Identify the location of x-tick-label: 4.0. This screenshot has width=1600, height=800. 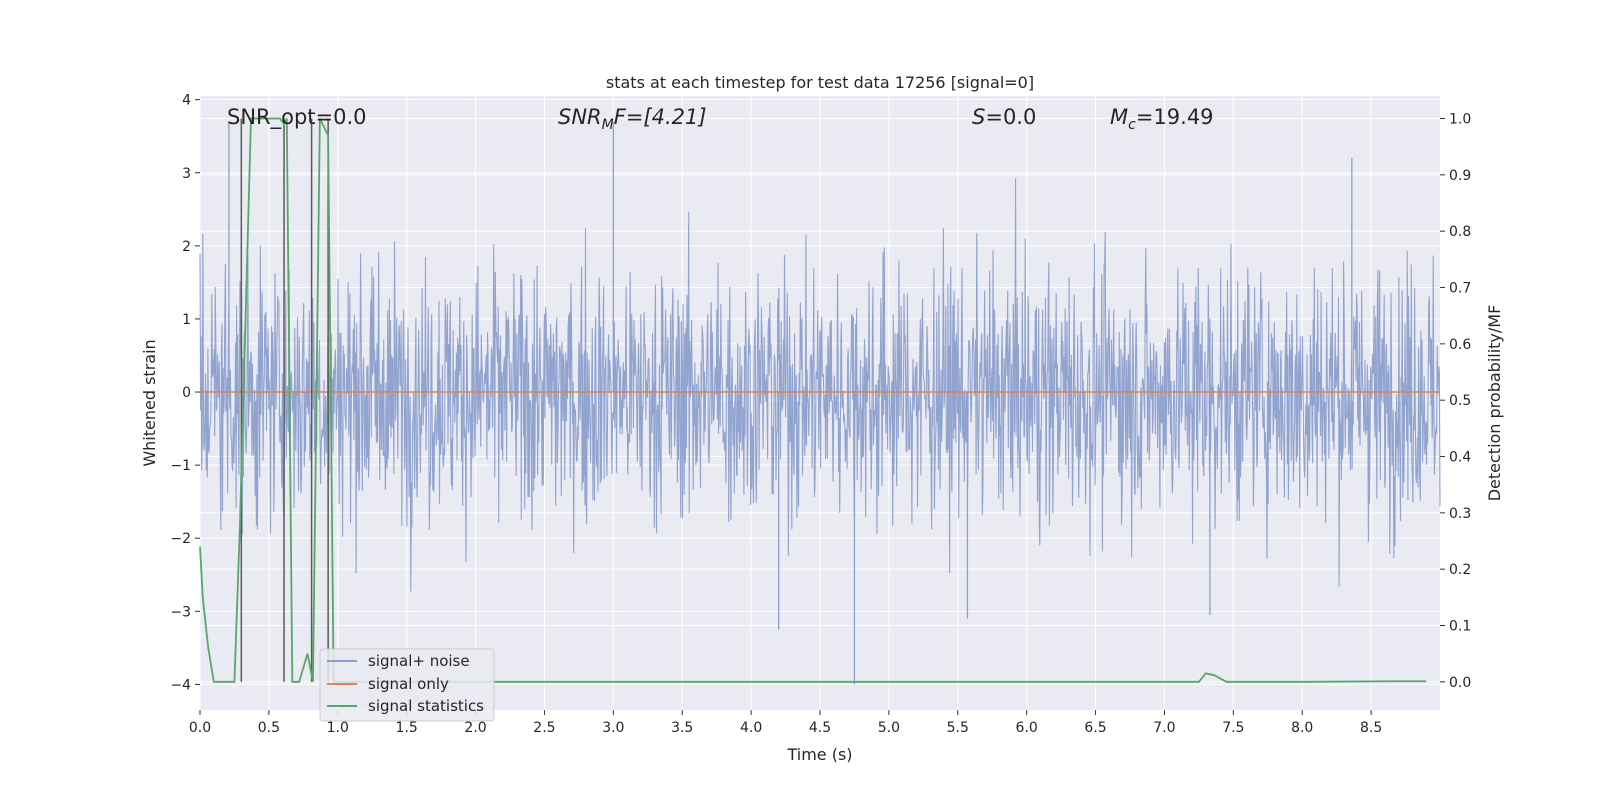
(751, 728).